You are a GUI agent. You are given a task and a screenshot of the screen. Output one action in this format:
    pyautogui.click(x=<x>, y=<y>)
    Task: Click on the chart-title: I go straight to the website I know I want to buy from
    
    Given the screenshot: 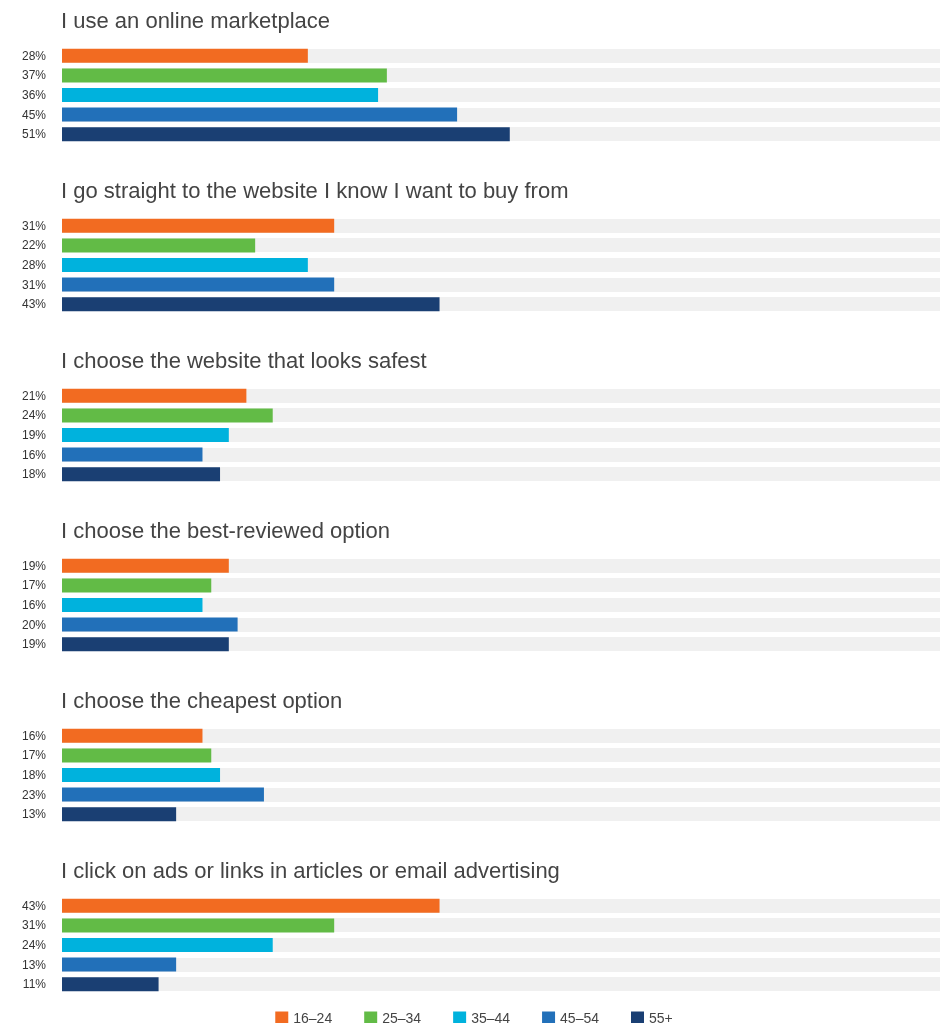 What is the action you would take?
    pyautogui.click(x=315, y=190)
    